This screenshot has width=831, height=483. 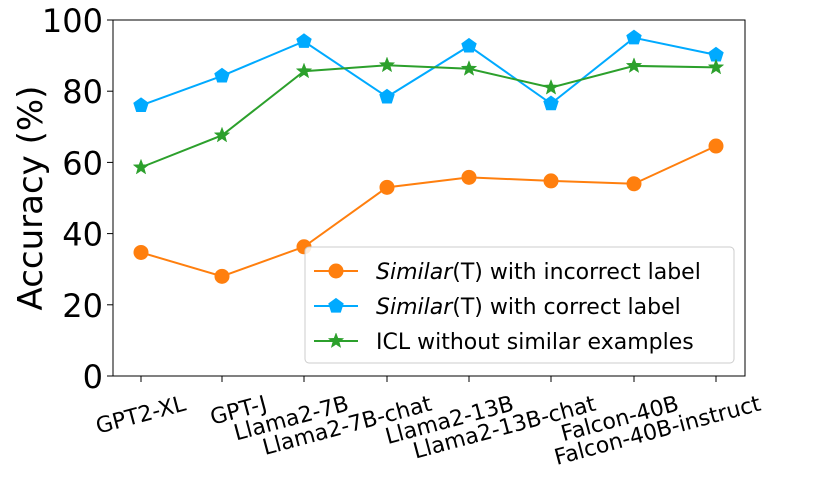 I want to click on legend-box, so click(x=519, y=305).